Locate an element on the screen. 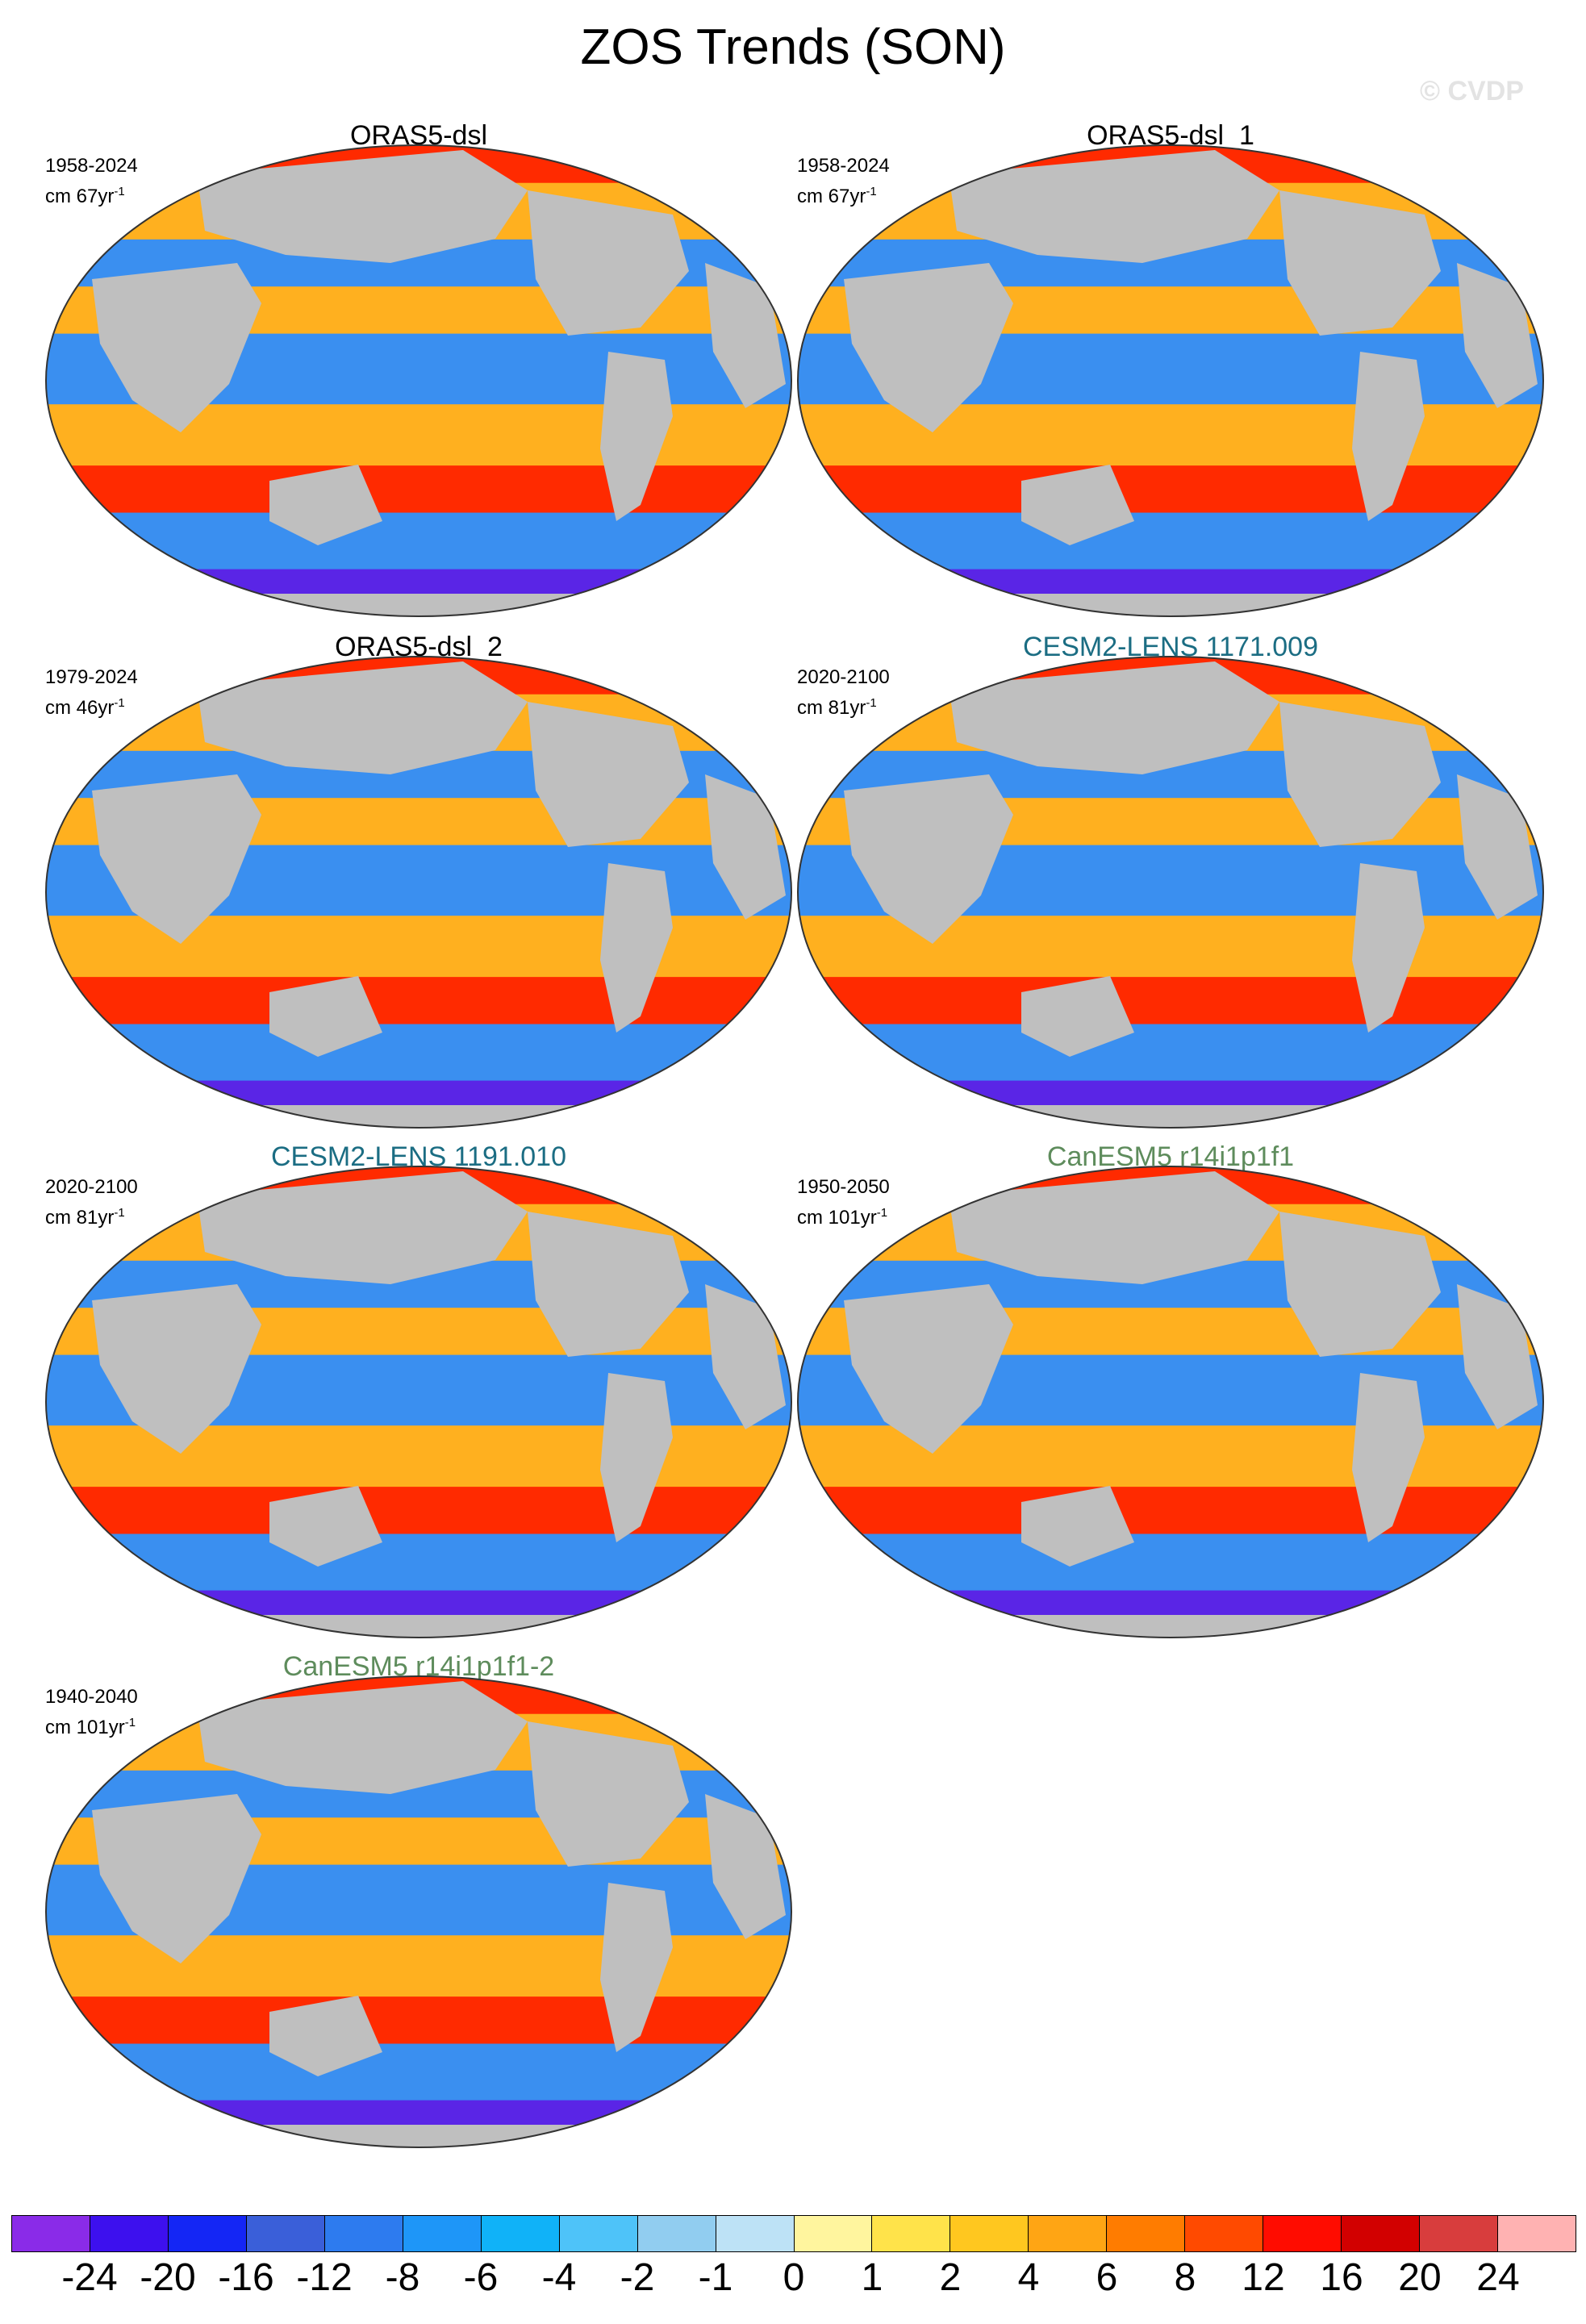  colorbar-label: -4 is located at coordinates (559, 2277).